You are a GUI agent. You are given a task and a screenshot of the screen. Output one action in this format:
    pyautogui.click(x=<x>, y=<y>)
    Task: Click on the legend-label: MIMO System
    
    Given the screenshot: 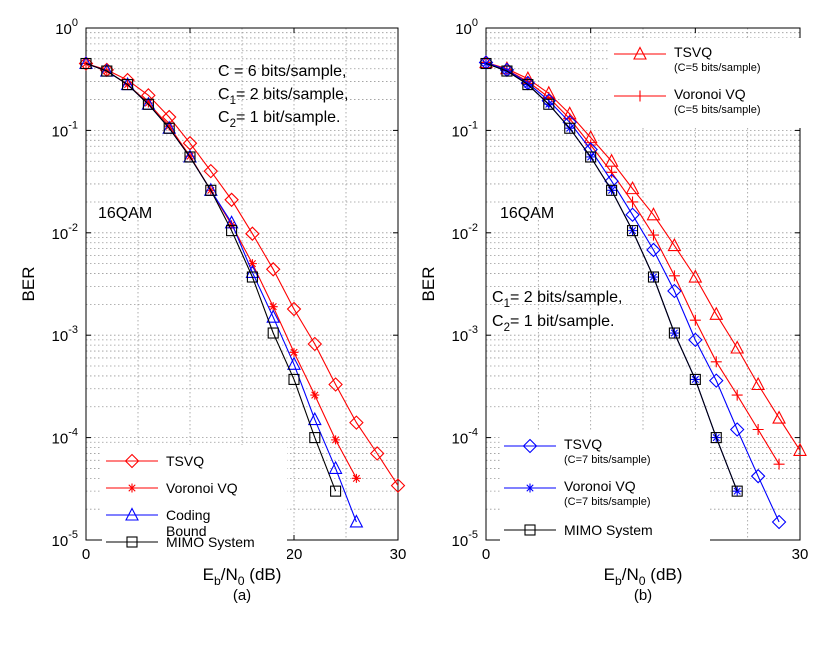 What is the action you would take?
    pyautogui.click(x=210, y=542)
    